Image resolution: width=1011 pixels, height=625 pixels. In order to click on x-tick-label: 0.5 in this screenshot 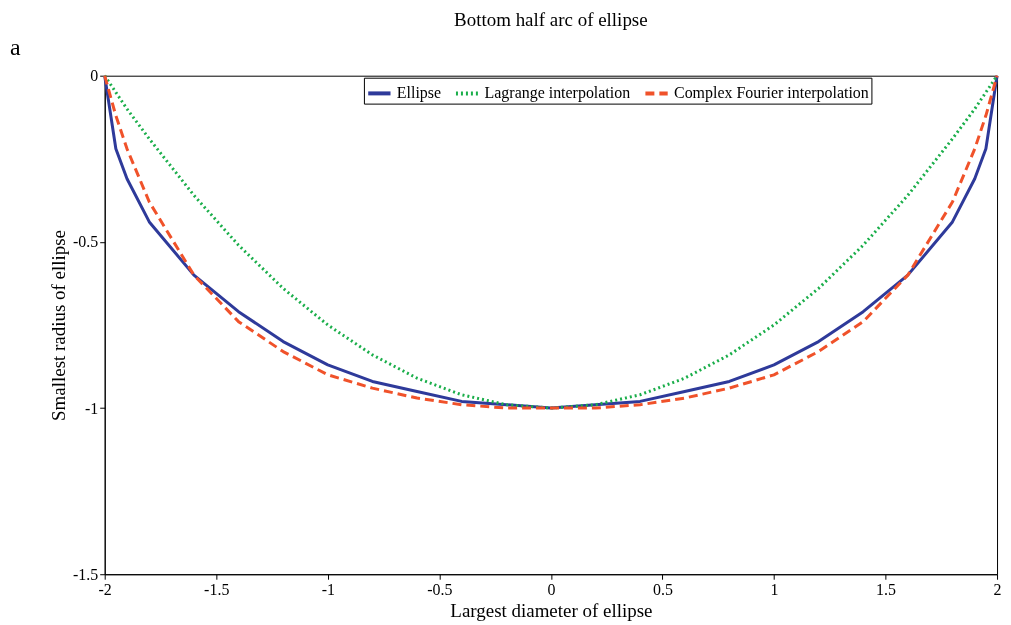, I will do `click(662, 589)`.